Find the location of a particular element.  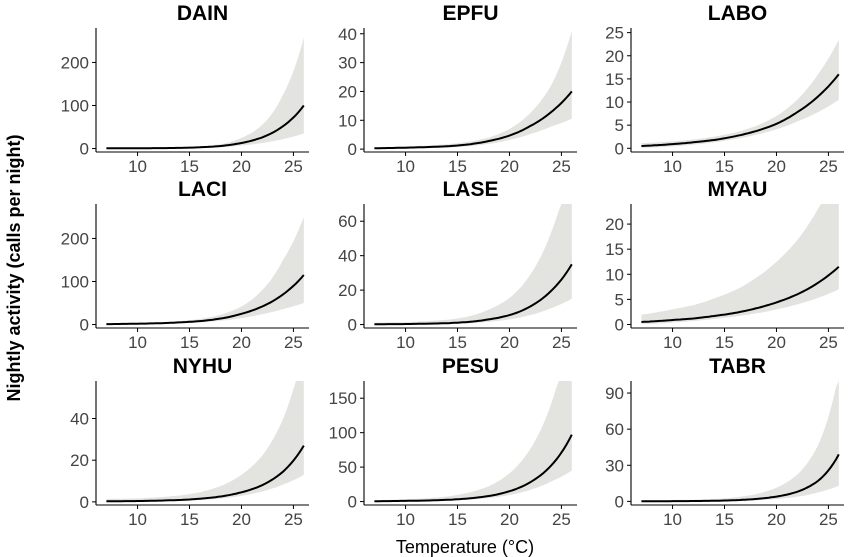

panel-dain: DAIN 0 100 200 10 15 20 25 is located at coordinates (185, 89).